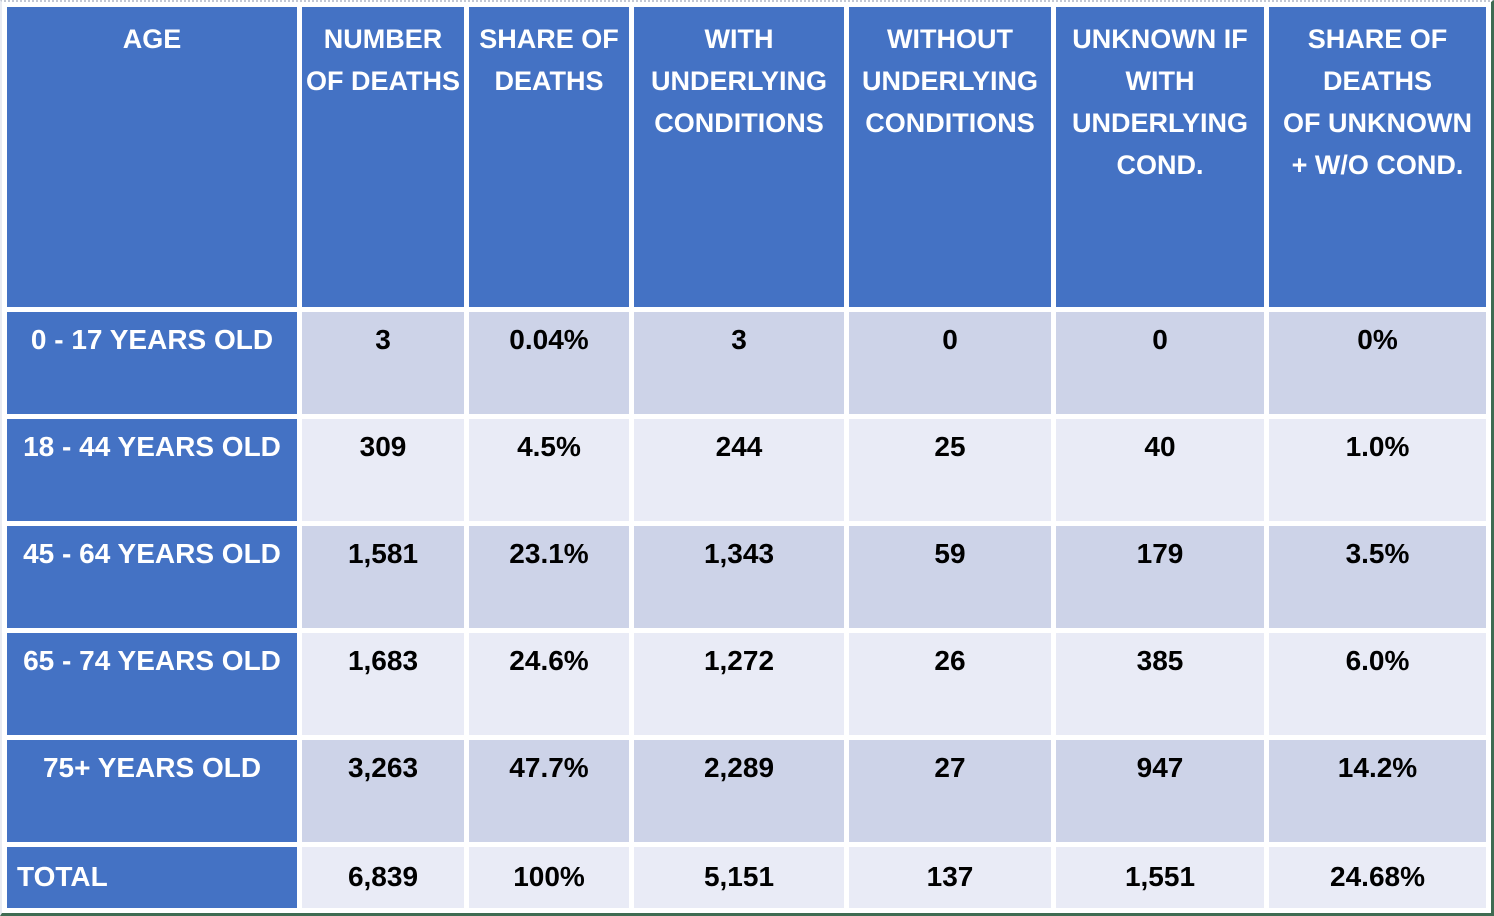 Image resolution: width=1494 pixels, height=916 pixels. What do you see at coordinates (152, 469) in the screenshot?
I see `row-header-18-44: 18 - 44 YEARS OLD` at bounding box center [152, 469].